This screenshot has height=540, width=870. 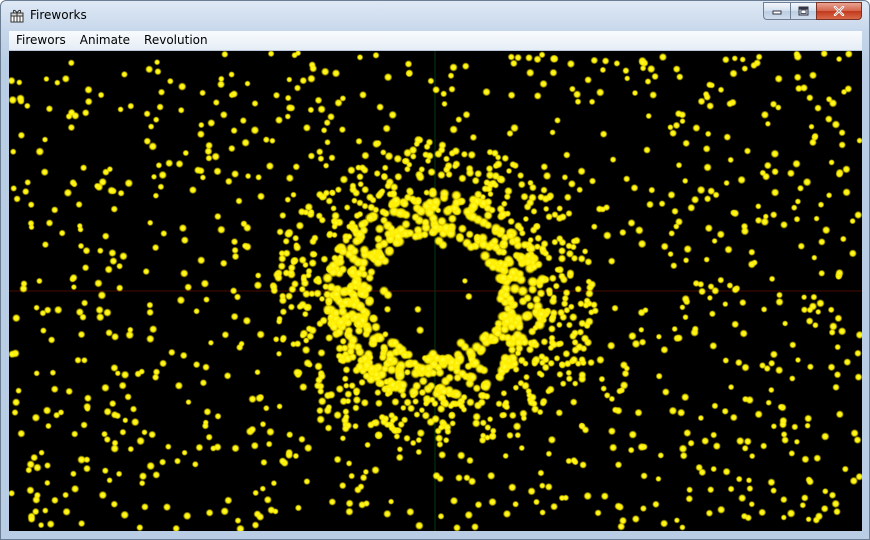 I want to click on close-button, so click(x=839, y=11).